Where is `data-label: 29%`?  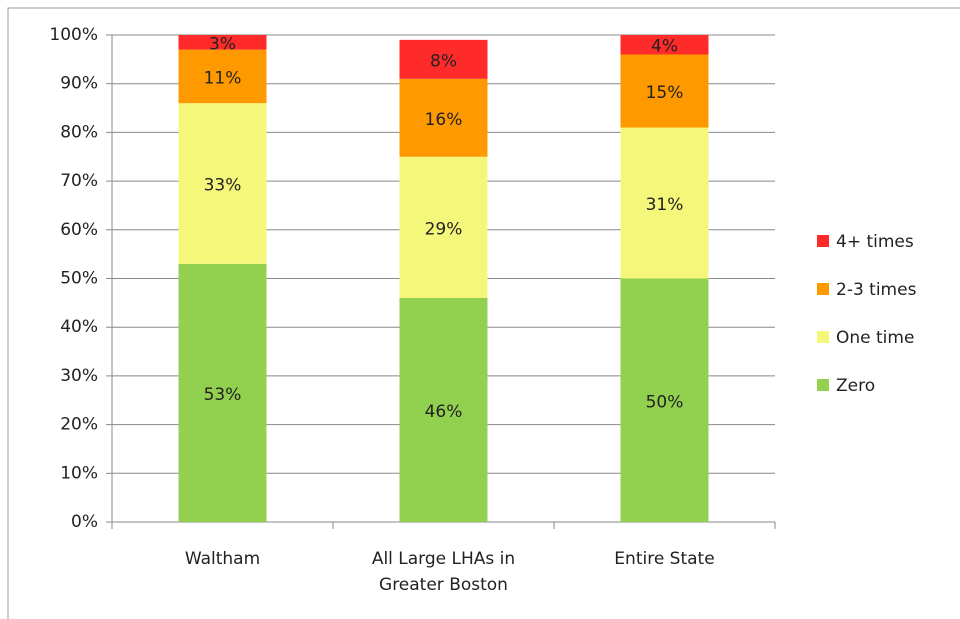 data-label: 29% is located at coordinates (444, 229).